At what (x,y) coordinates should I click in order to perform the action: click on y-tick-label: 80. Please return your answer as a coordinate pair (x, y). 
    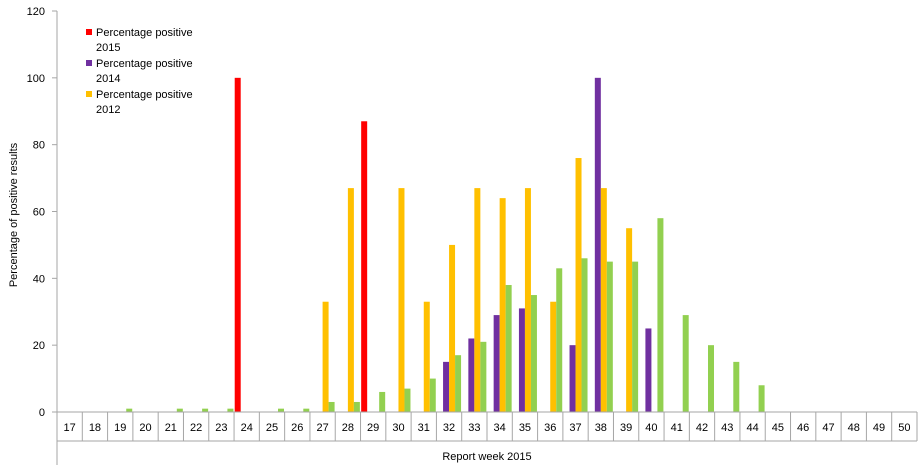
    Looking at the image, I should click on (39, 146).